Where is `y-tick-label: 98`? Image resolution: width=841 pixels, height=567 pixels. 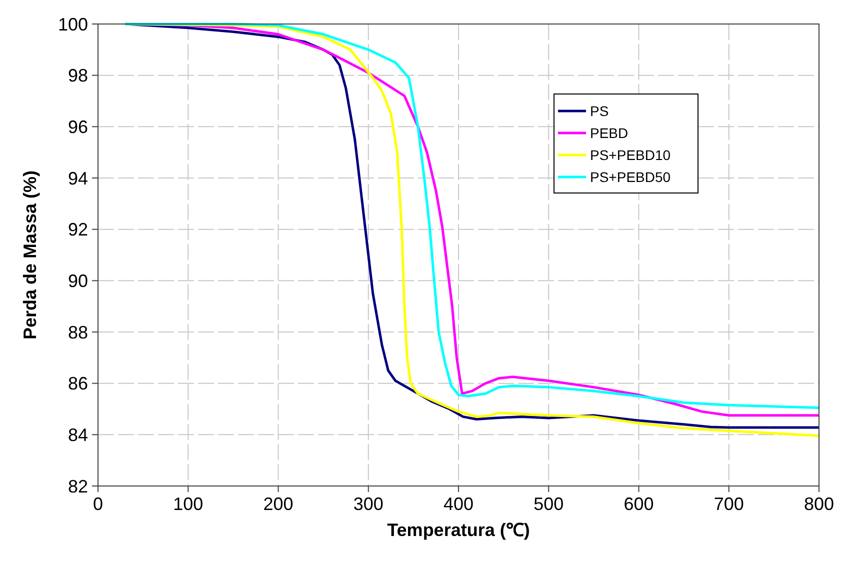 y-tick-label: 98 is located at coordinates (78, 76).